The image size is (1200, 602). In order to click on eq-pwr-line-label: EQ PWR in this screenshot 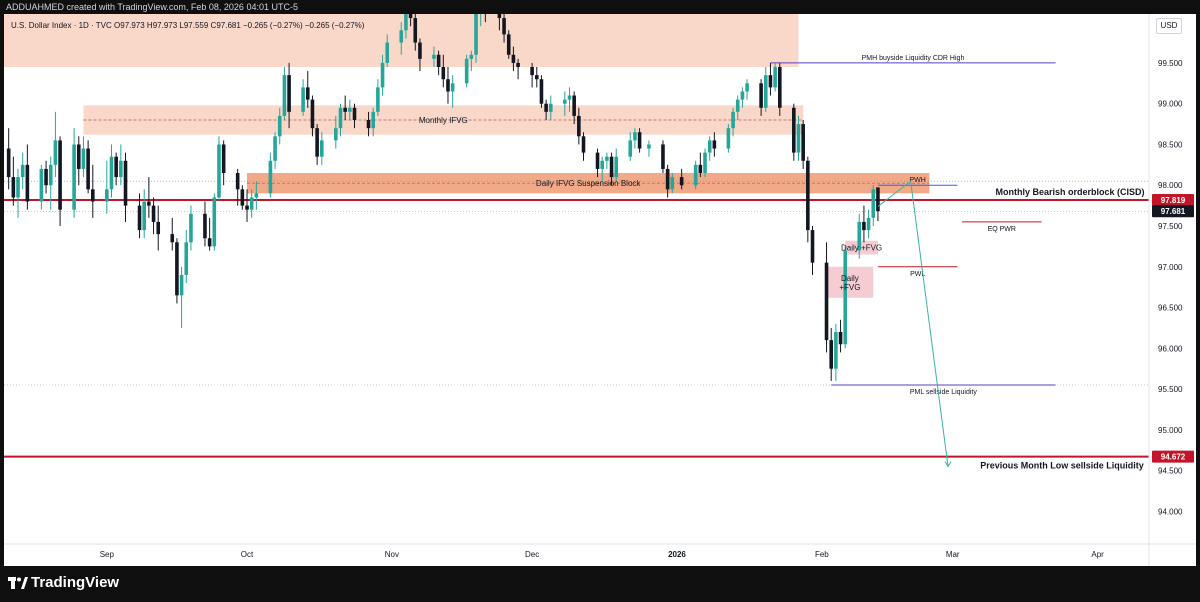, I will do `click(1002, 229)`.